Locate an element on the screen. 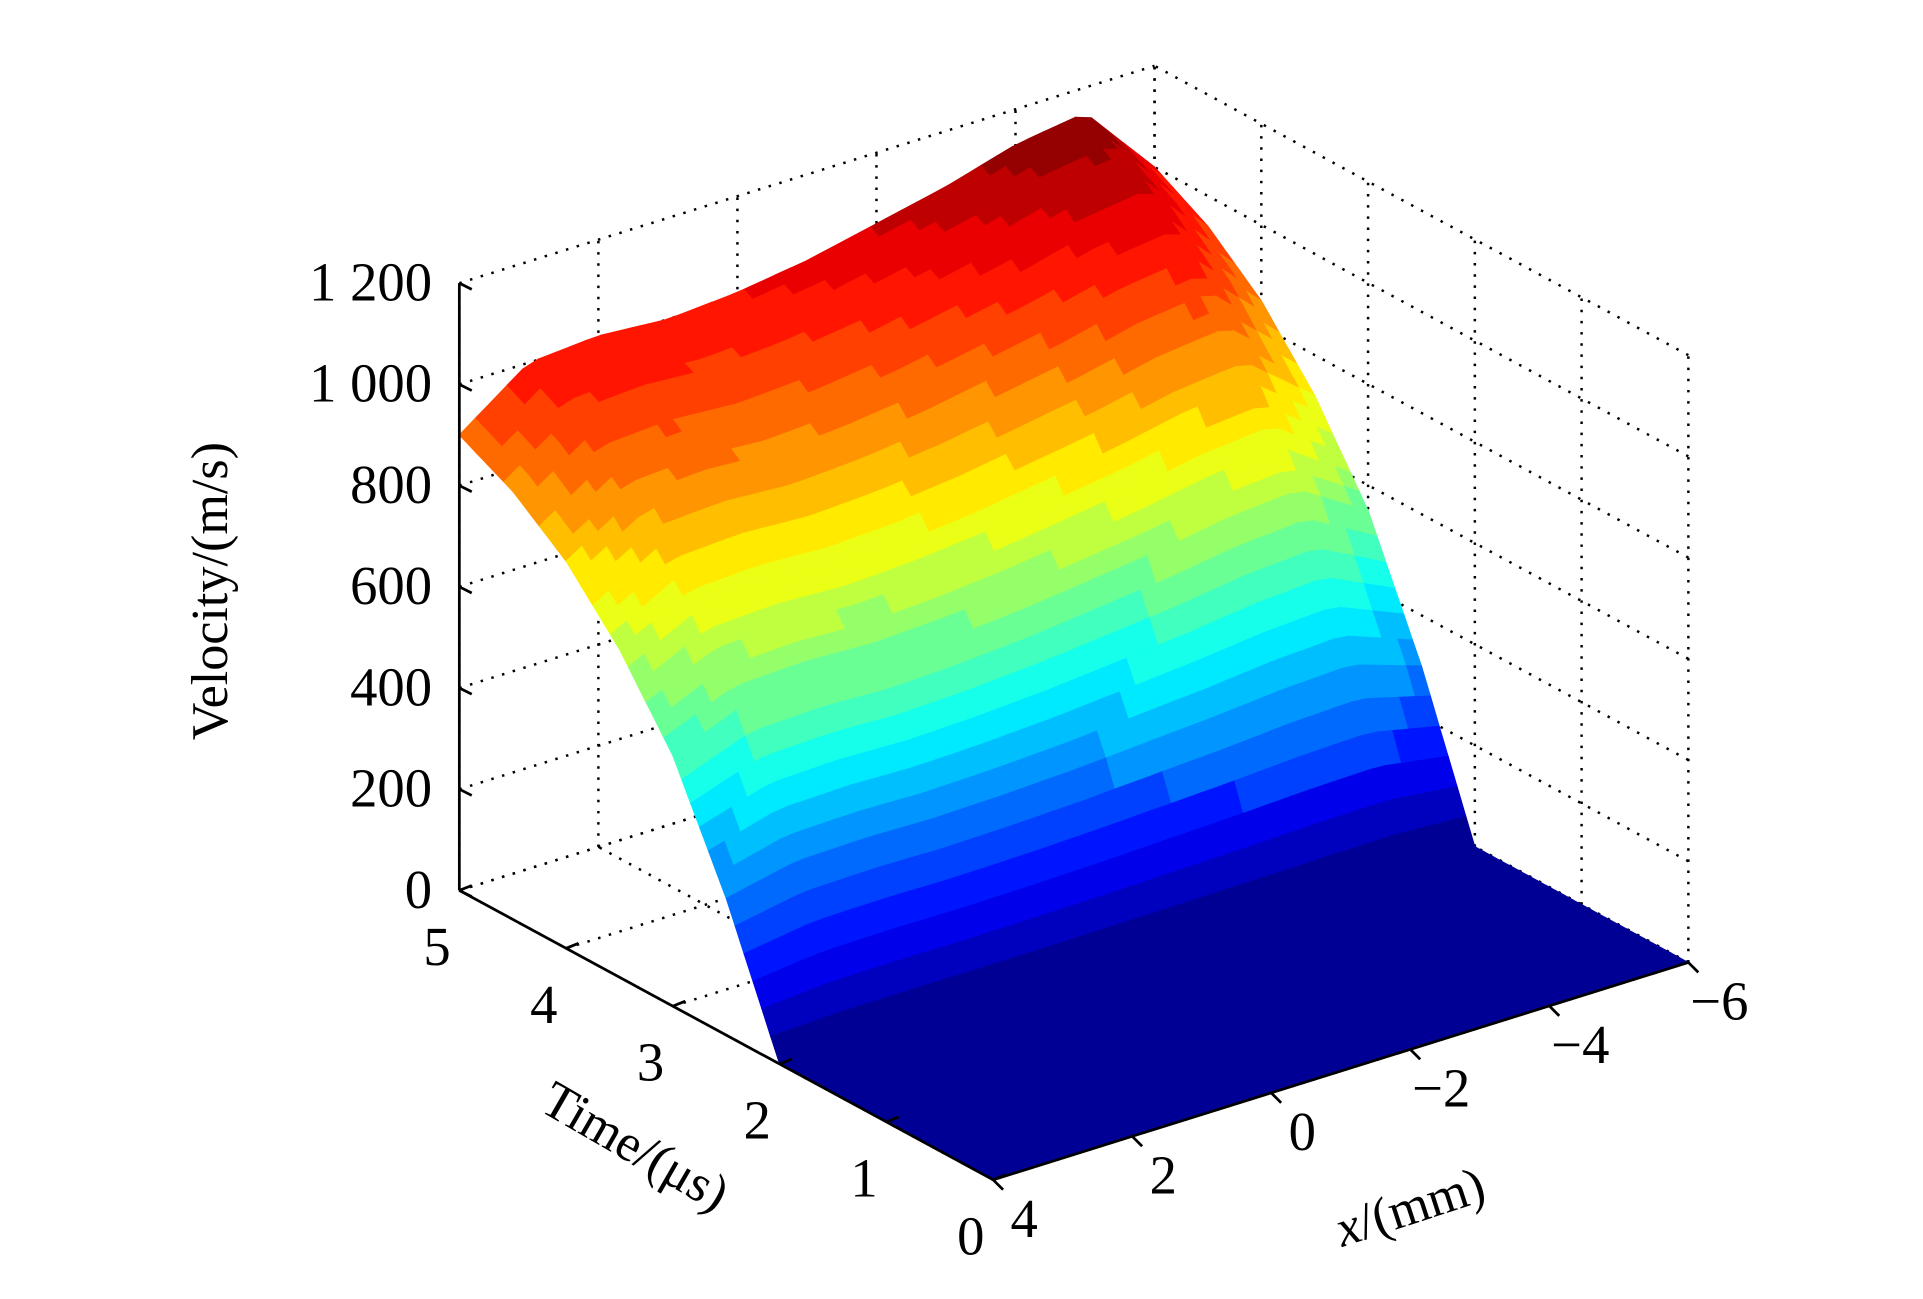 Image resolution: width=1923 pixels, height=1299 pixels. x-axis-line is located at coordinates (1340, 1071).